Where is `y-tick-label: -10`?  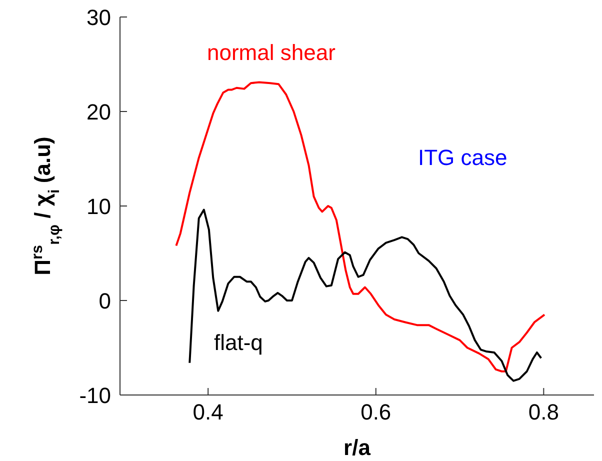 y-tick-label: -10 is located at coordinates (95, 395).